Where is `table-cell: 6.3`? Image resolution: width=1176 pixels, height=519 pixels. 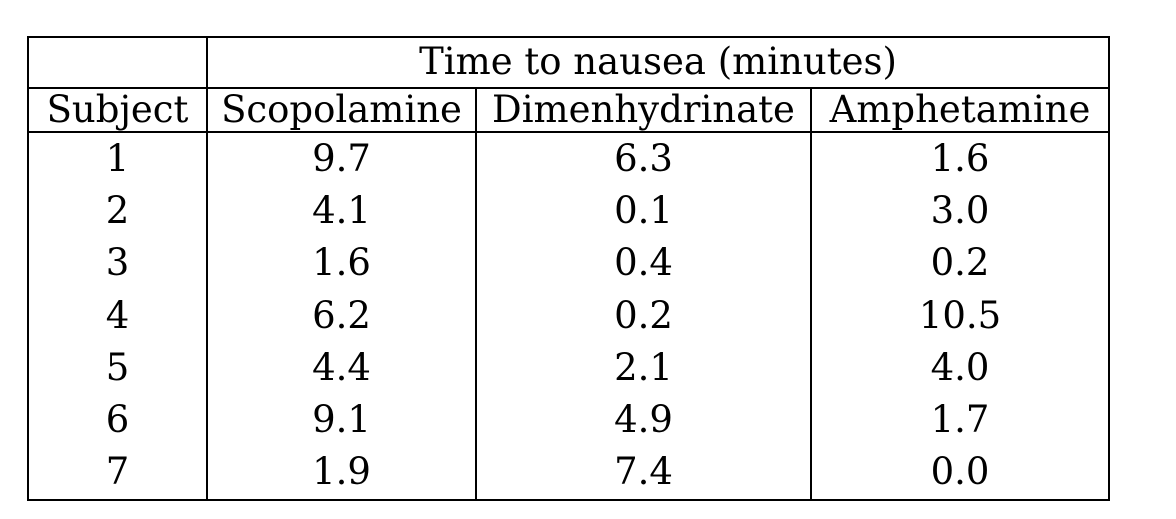 table-cell: 6.3 is located at coordinates (643, 159).